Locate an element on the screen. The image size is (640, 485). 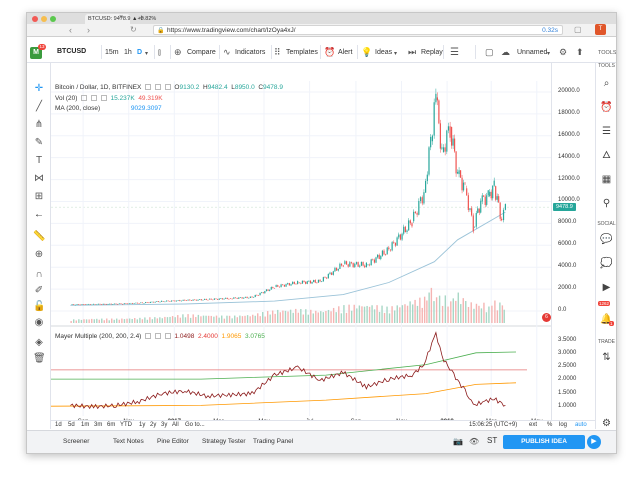
range-6m: 6m is located at coordinates (111, 425).